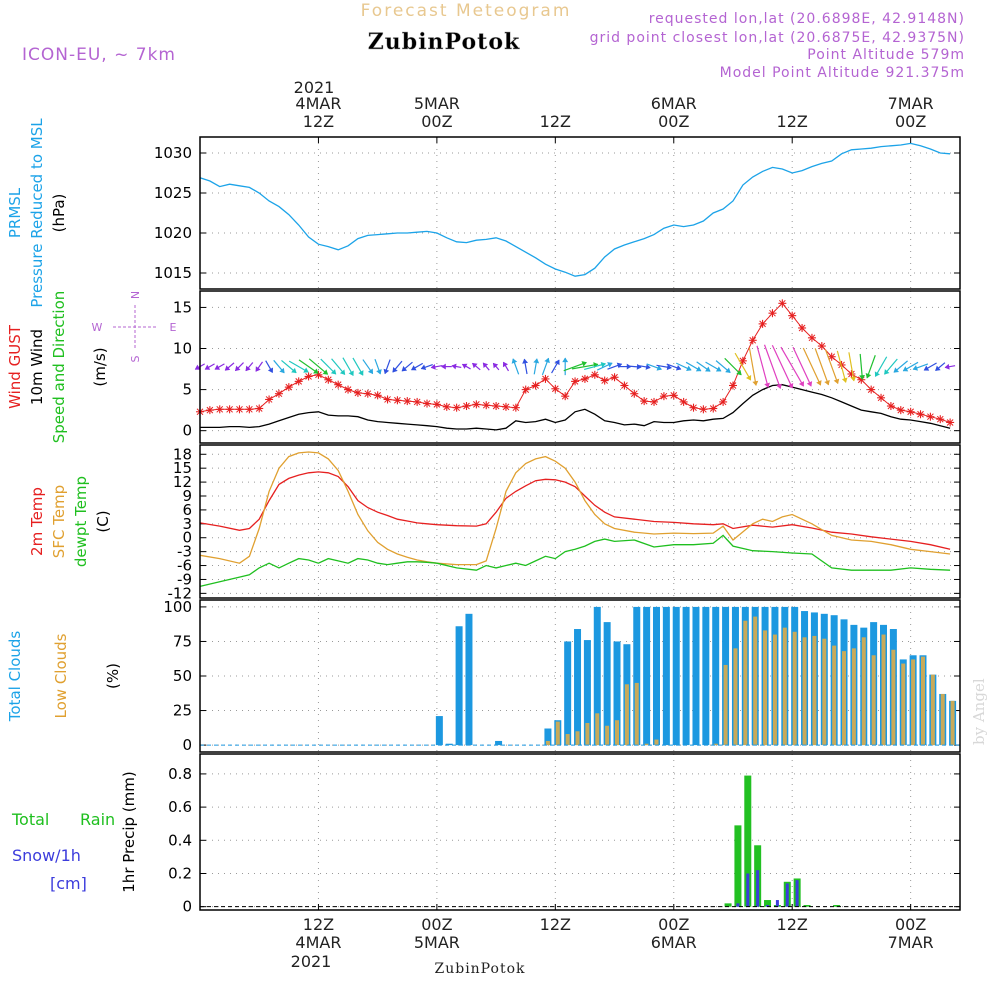 This screenshot has height=1004, width=1000. What do you see at coordinates (187, 496) in the screenshot?
I see `temperature-ytick-label: 9` at bounding box center [187, 496].